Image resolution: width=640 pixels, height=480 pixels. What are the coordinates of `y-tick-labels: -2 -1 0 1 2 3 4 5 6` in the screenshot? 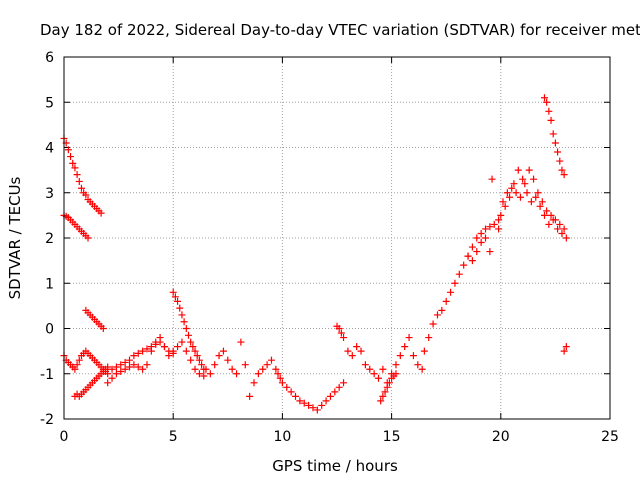 It's located at (47, 239).